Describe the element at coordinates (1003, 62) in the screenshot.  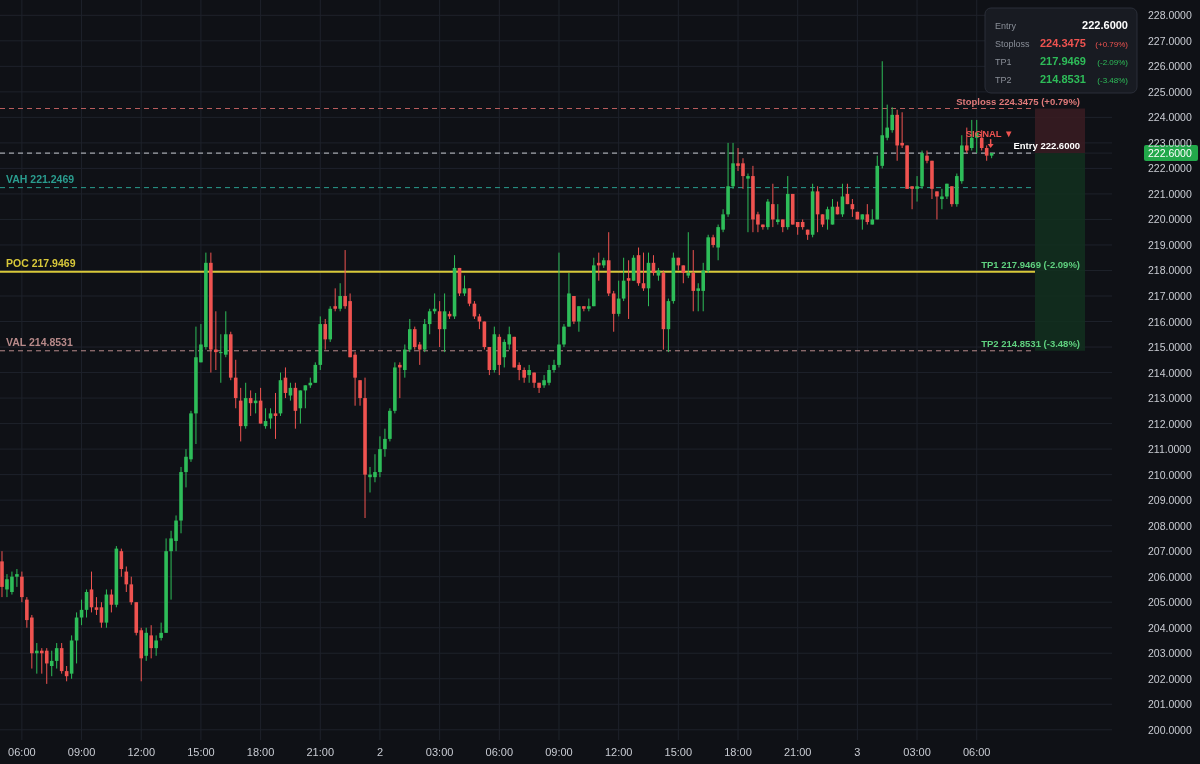
I see `annotation: TP1` at that location.